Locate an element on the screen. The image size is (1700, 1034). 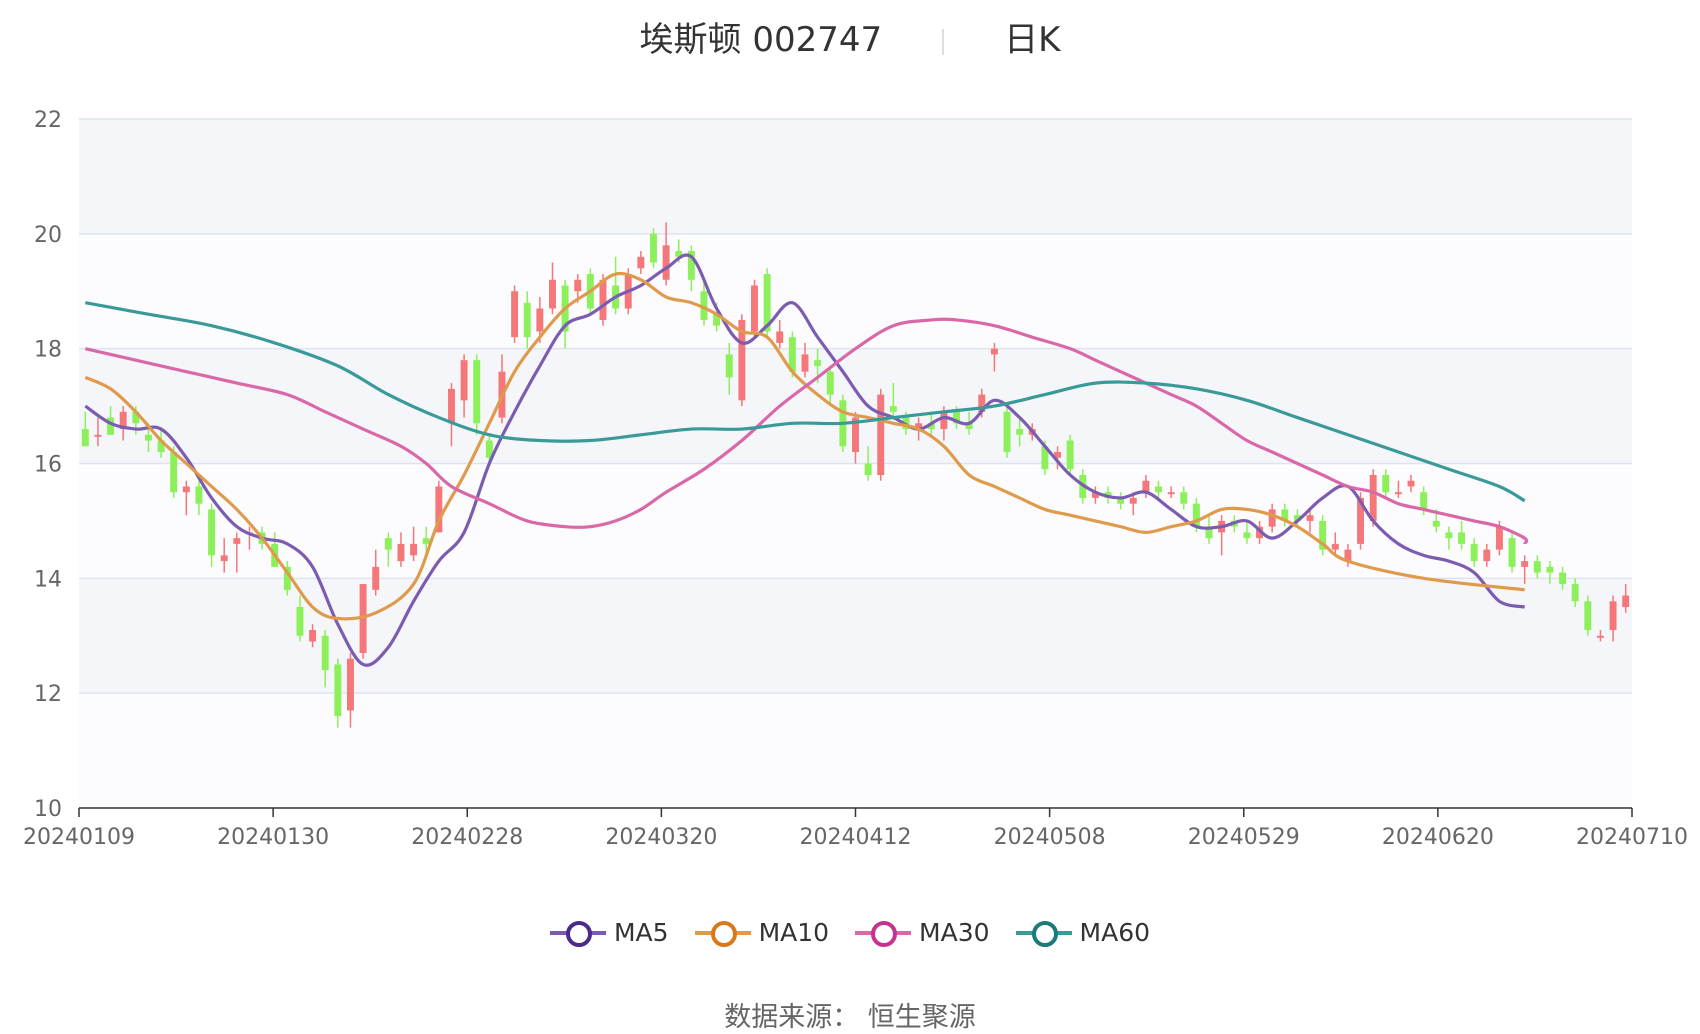
legend-item-ma10: MA10 is located at coordinates (762, 932).